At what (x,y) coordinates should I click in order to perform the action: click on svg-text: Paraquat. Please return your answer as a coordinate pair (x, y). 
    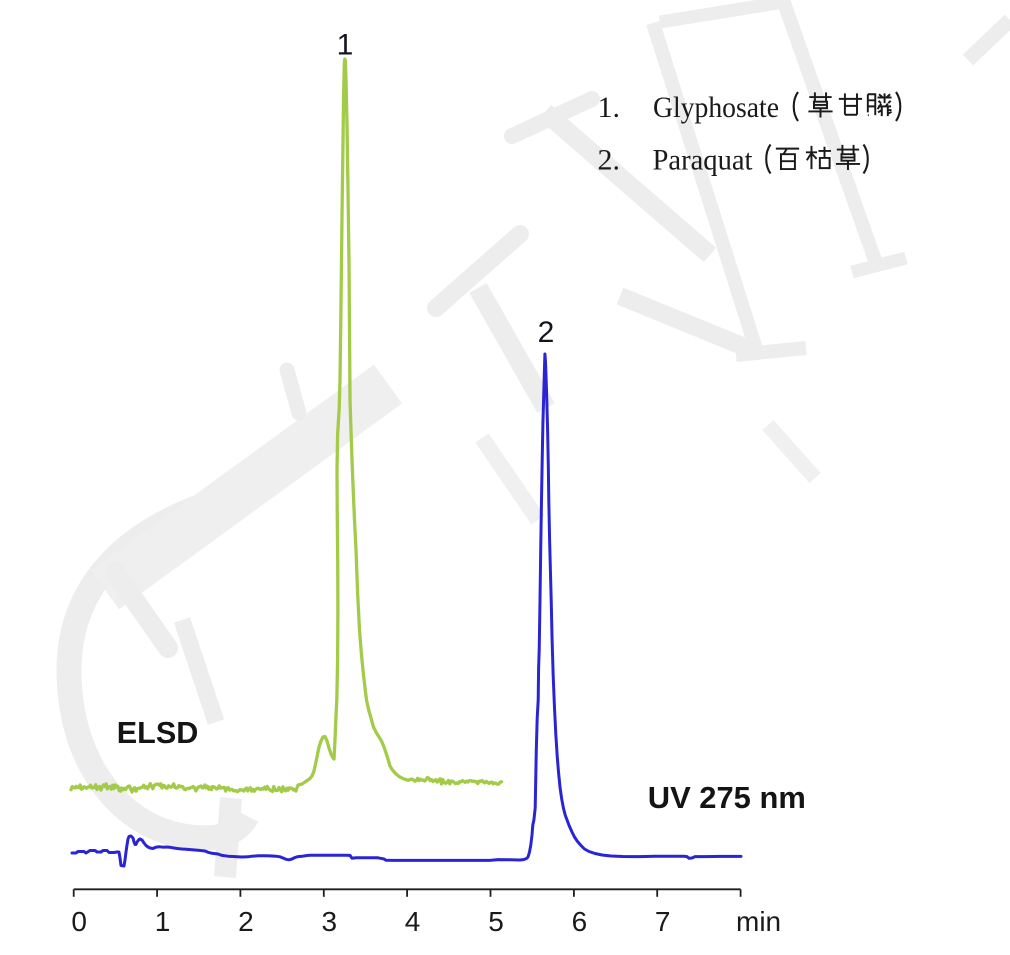
    Looking at the image, I should click on (703, 160).